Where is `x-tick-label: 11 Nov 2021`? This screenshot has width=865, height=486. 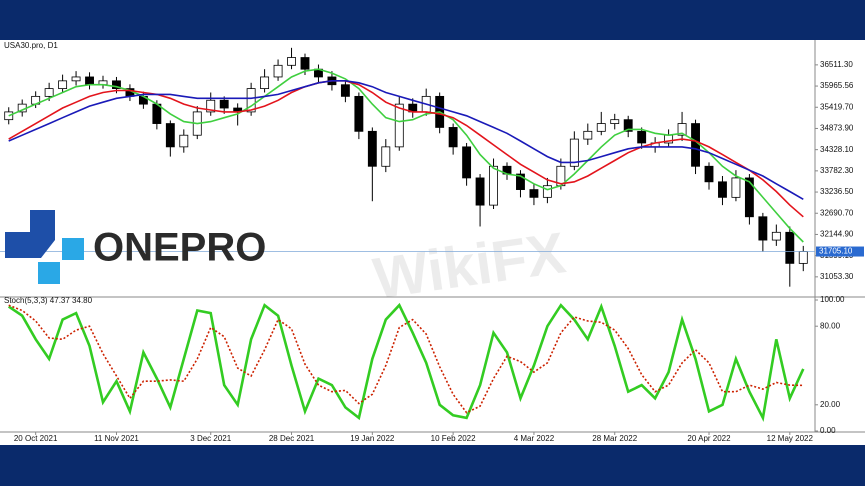 x-tick-label: 11 Nov 2021 is located at coordinates (116, 438).